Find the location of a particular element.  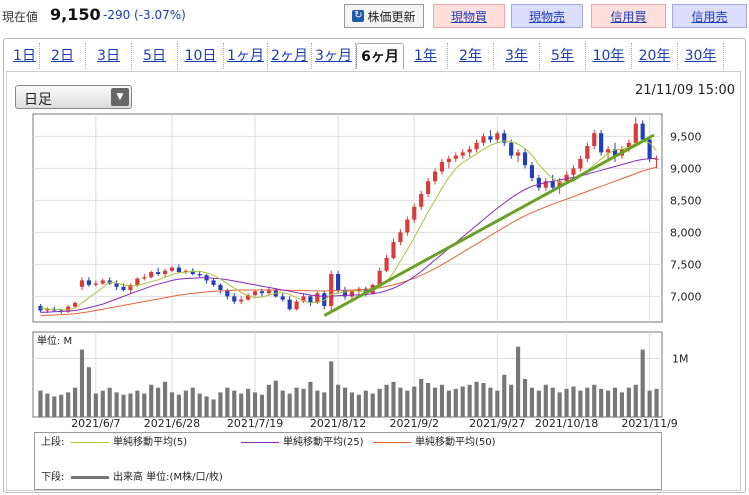

period-select: 日足 ▼ is located at coordinates (73, 97).